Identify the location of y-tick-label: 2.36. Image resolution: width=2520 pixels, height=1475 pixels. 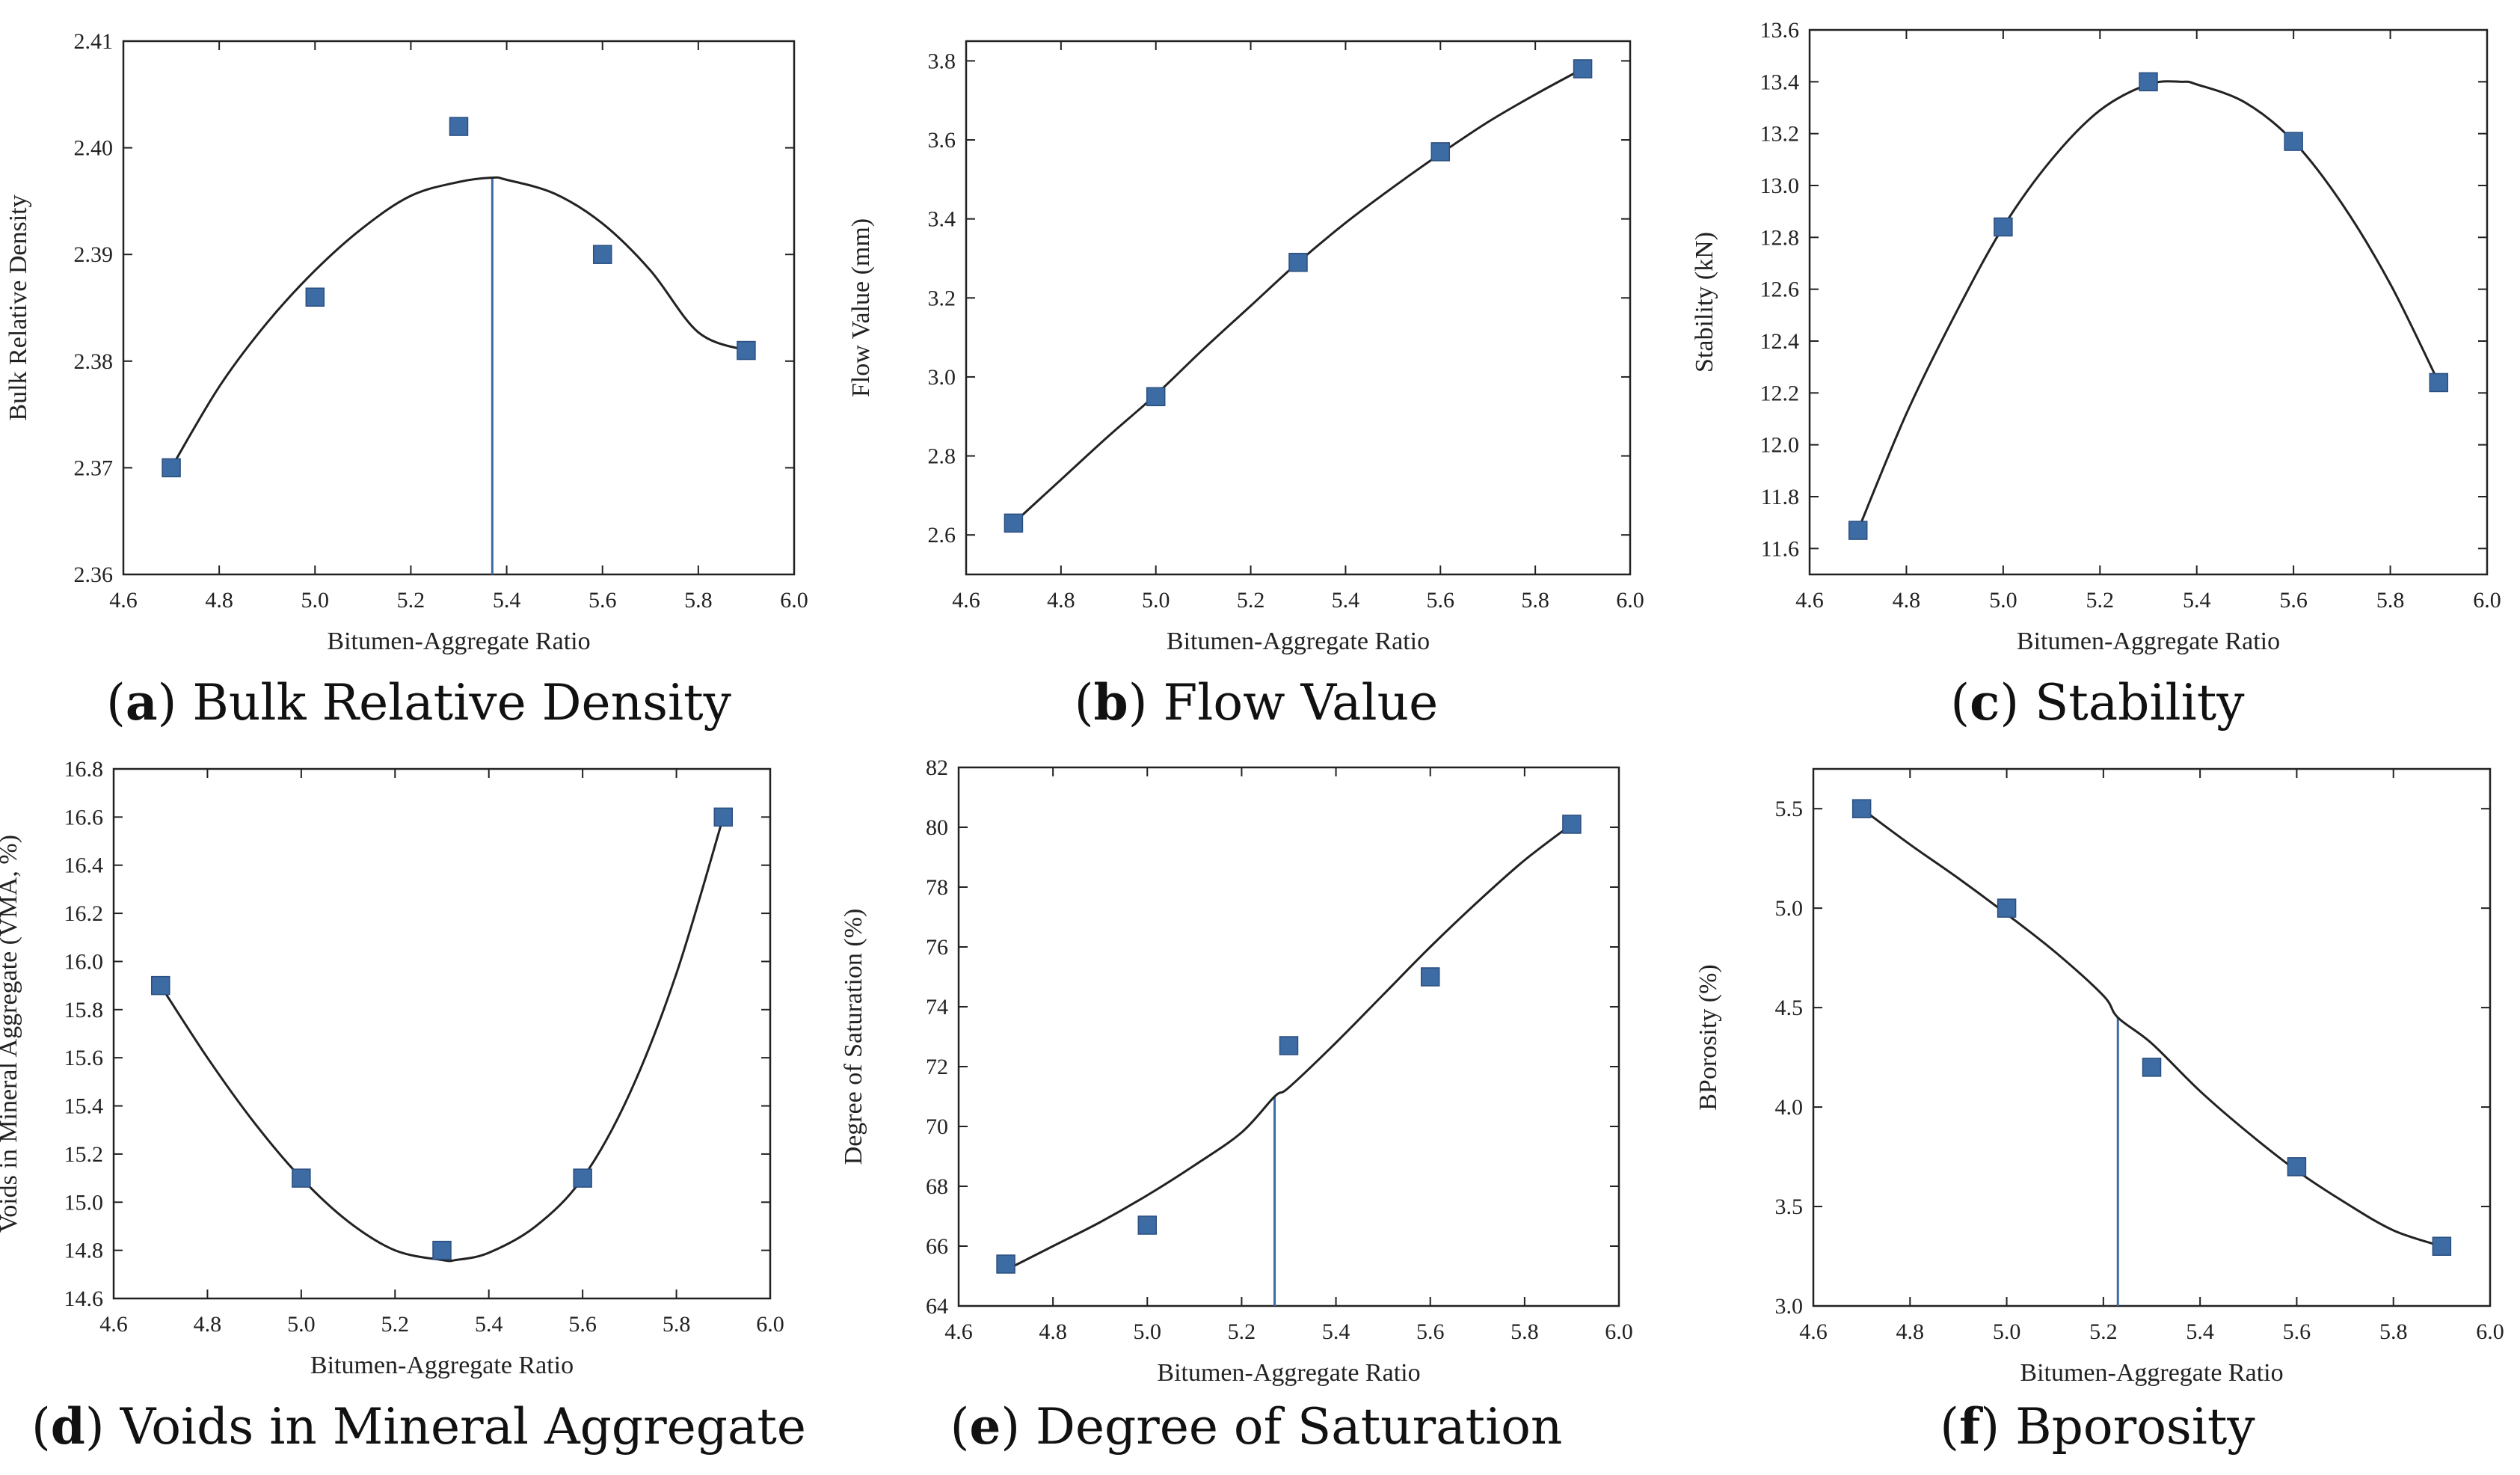
(94, 574).